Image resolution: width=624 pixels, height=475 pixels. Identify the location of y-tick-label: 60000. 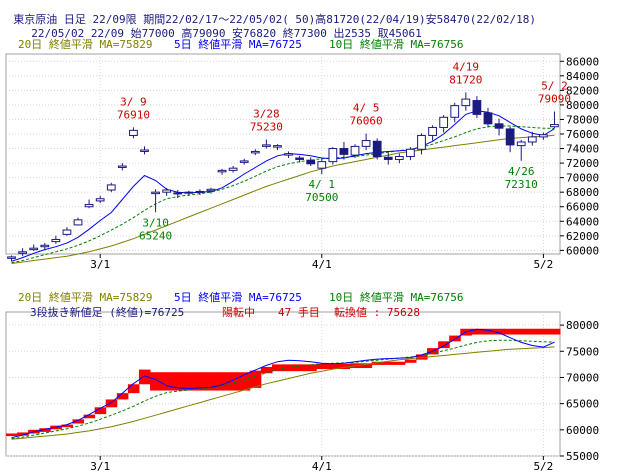
(582, 250).